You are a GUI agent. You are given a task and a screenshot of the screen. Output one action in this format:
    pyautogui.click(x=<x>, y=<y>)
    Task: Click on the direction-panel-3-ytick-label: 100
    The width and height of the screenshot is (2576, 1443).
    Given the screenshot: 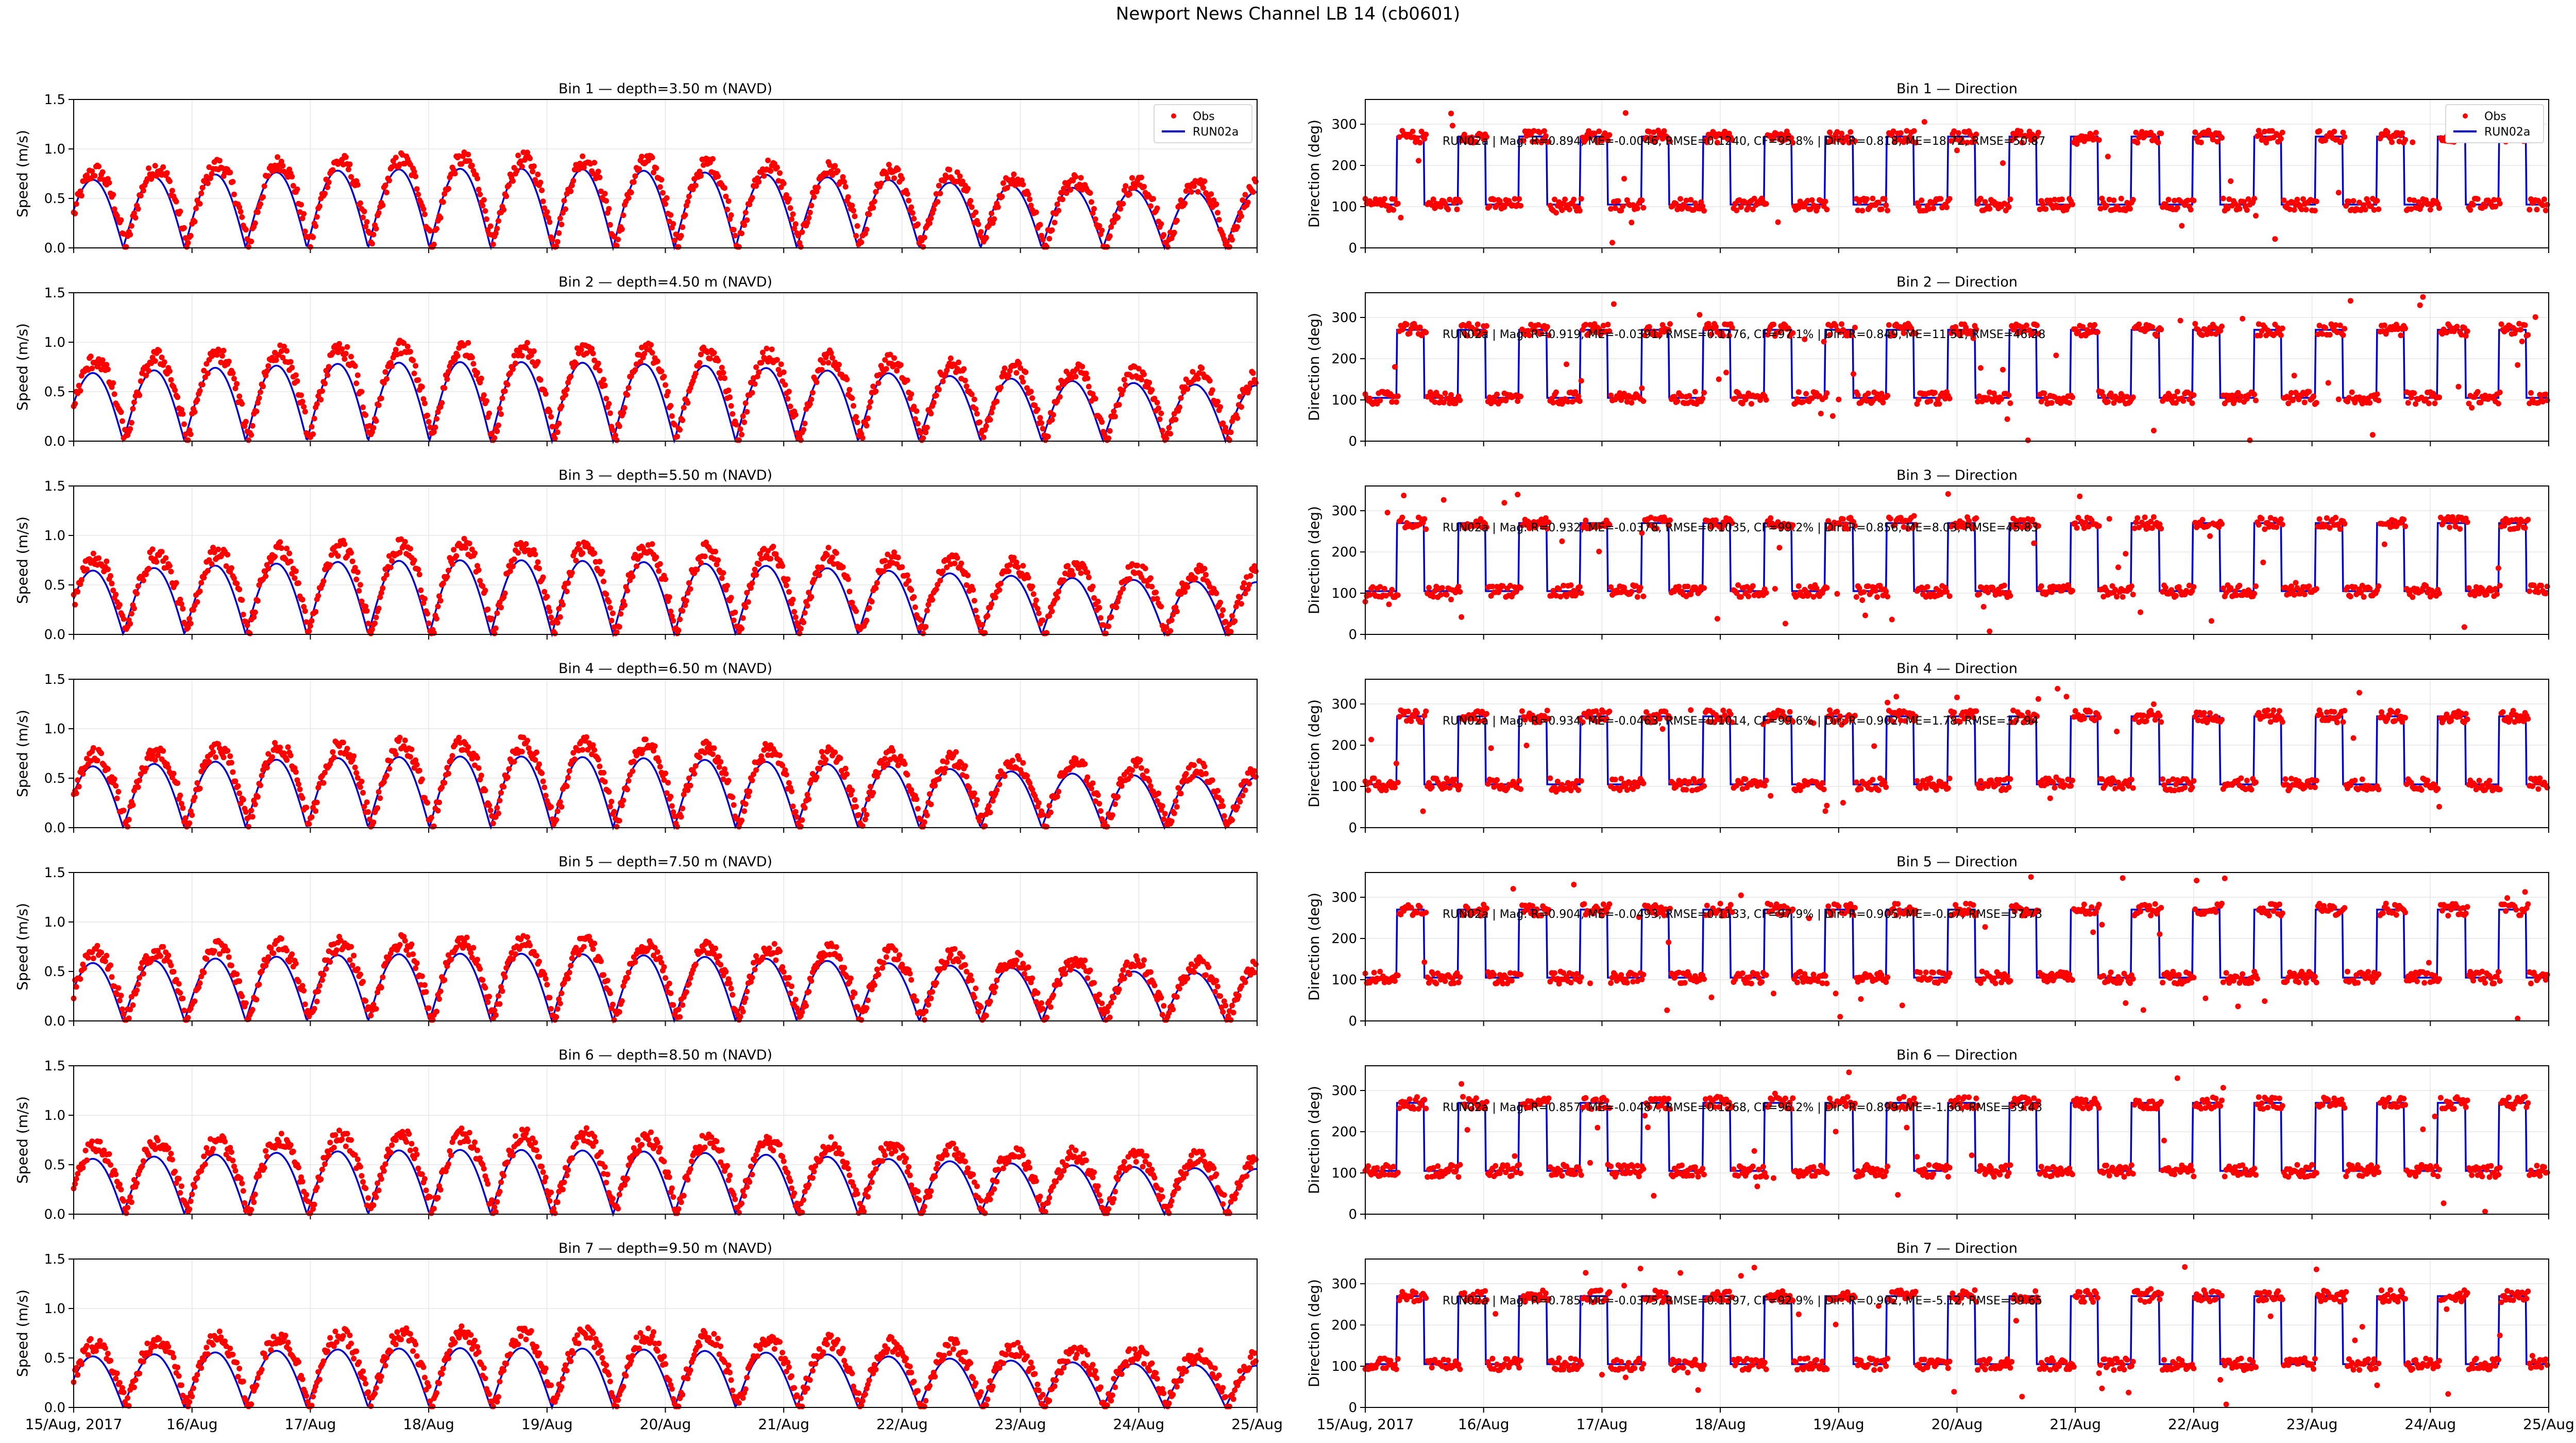 What is the action you would take?
    pyautogui.click(x=1344, y=593)
    